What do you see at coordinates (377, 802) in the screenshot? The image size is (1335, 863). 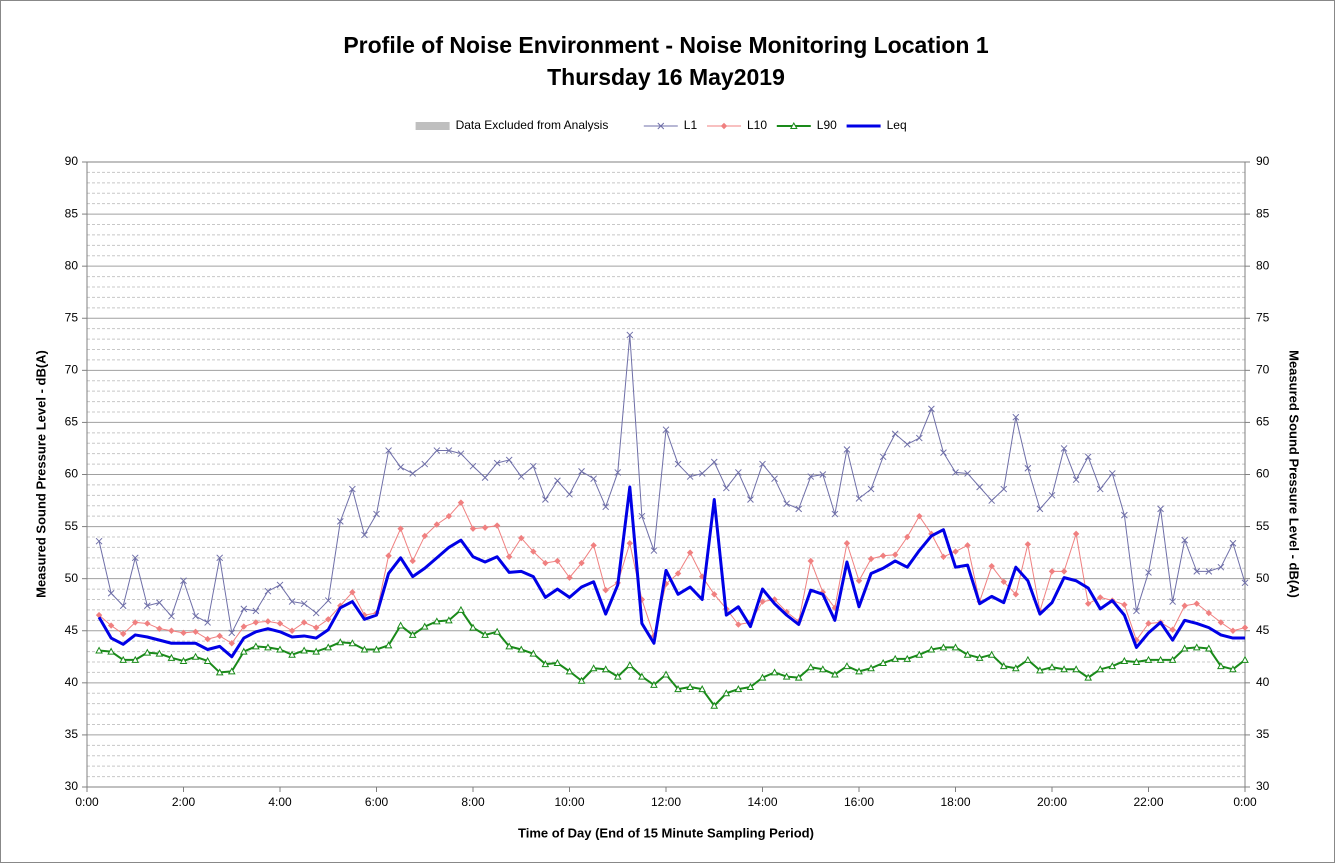 I see `x-tick-label: 6:00` at bounding box center [377, 802].